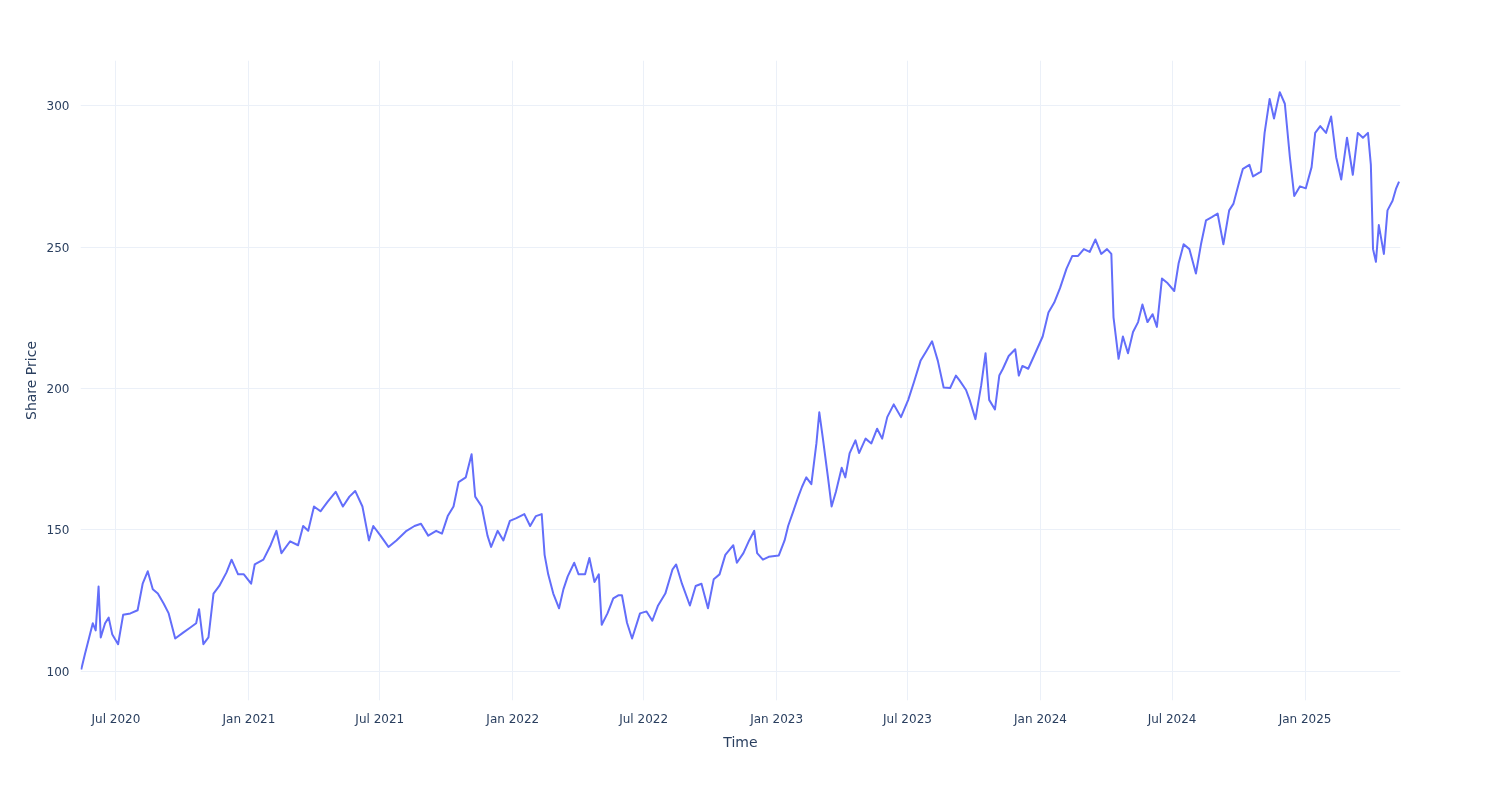 Image resolution: width=1500 pixels, height=800 pixels. I want to click on x-tick-label: Jul 2020, so click(115, 718).